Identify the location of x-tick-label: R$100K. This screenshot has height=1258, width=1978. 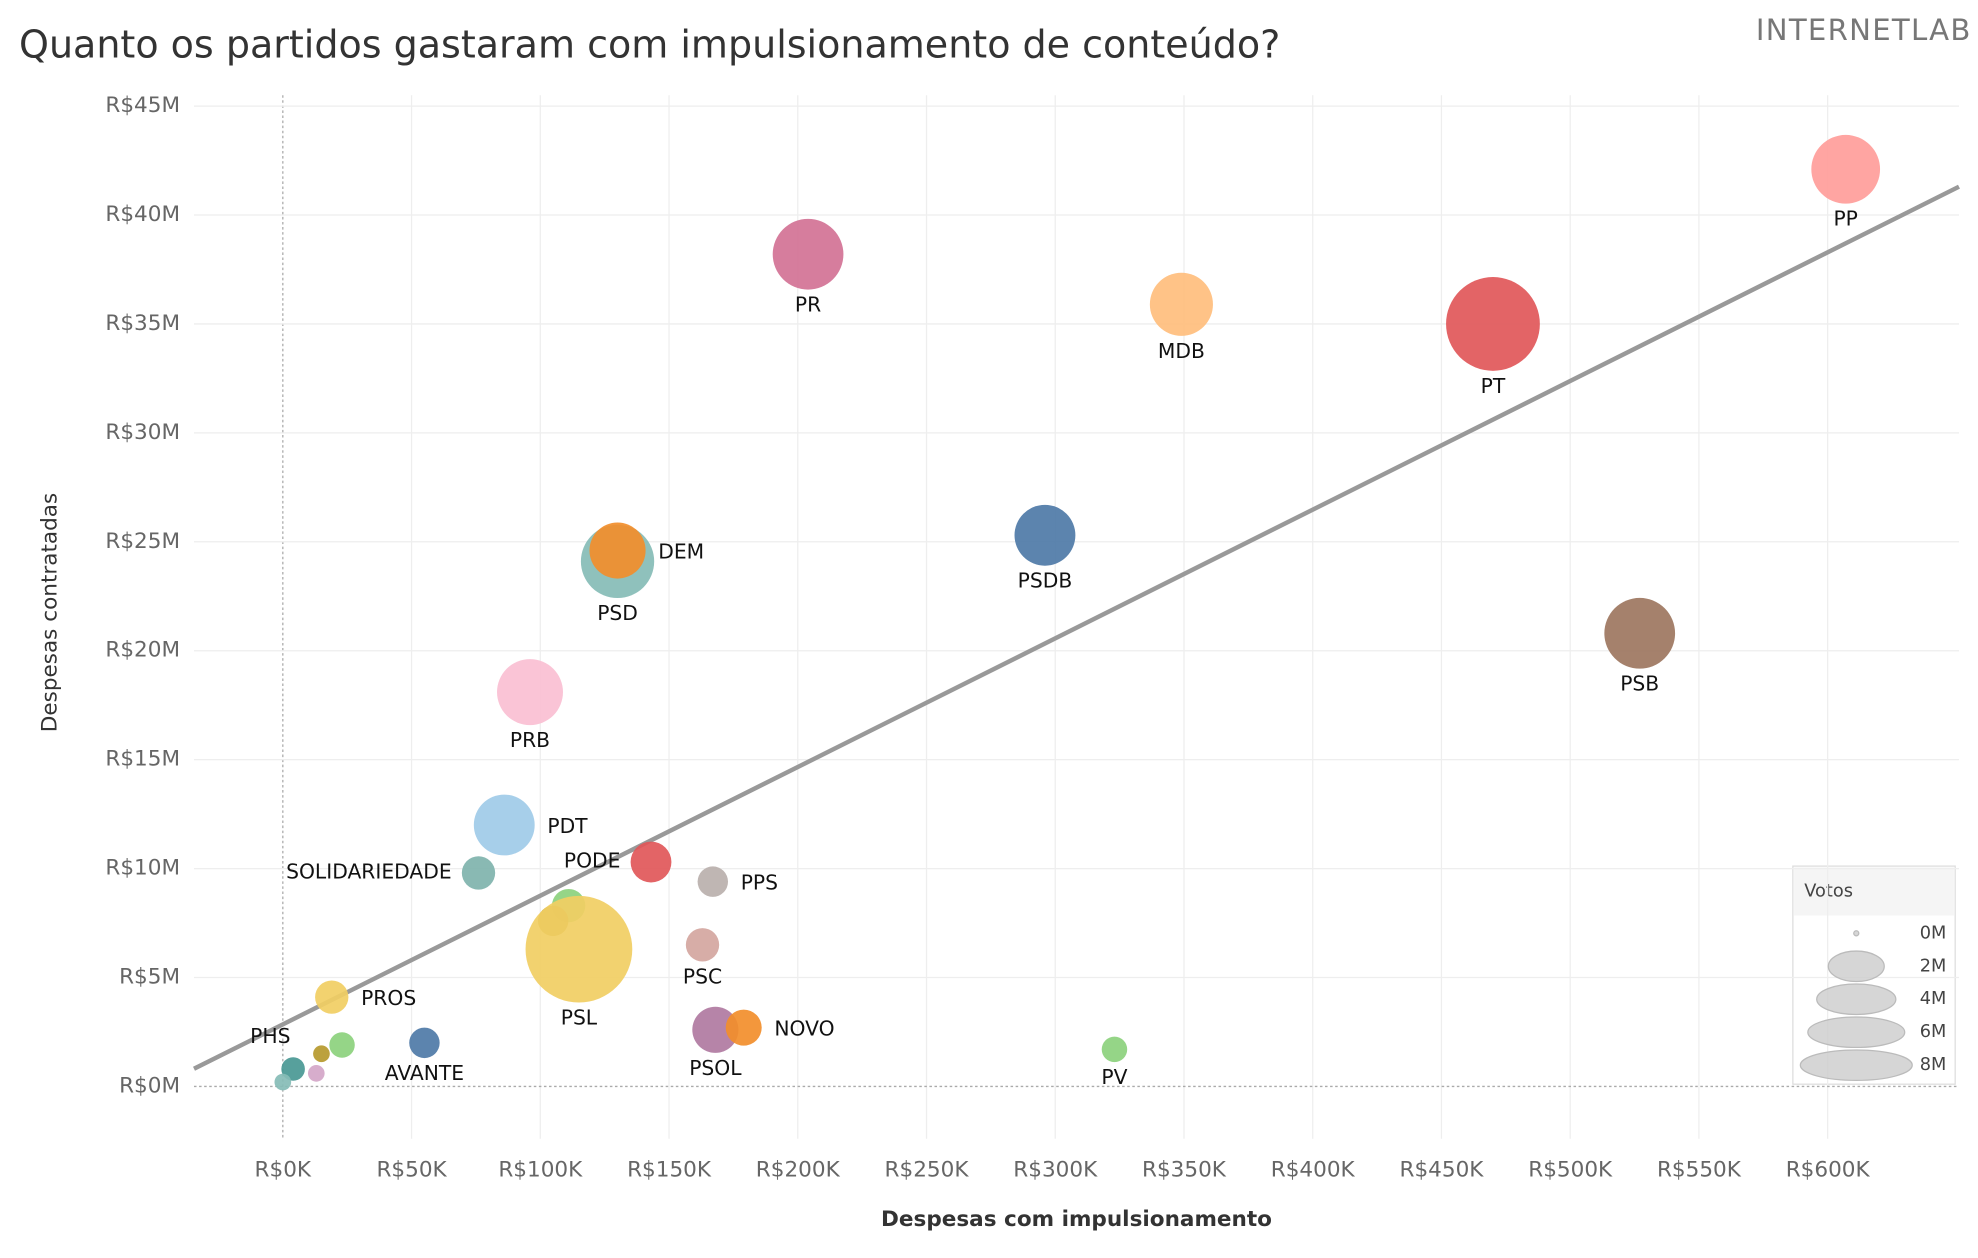
(540, 1169).